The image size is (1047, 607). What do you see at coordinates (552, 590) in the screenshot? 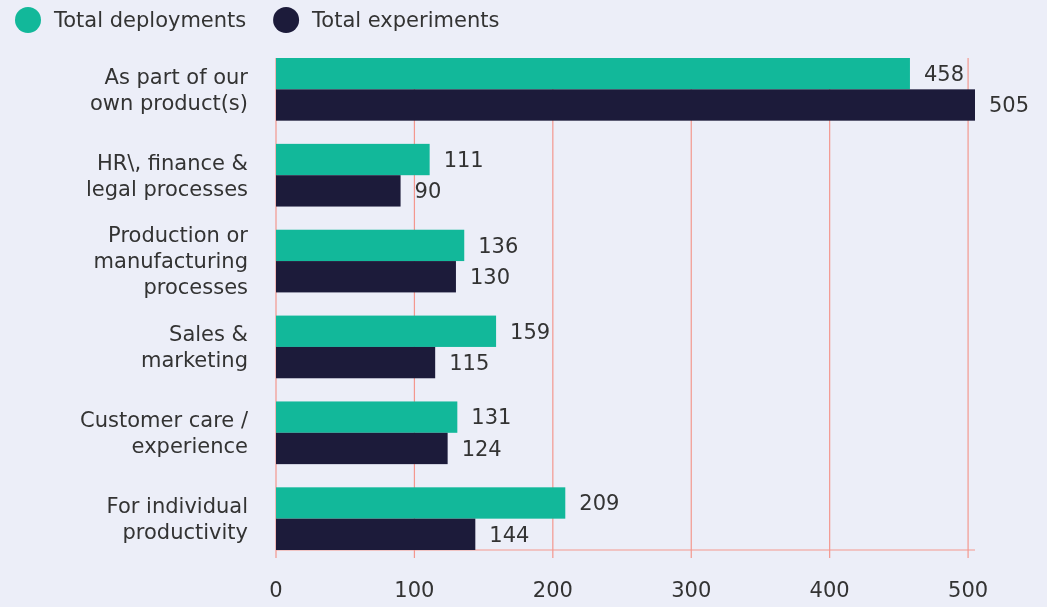
I see `x-tick-label: 200` at bounding box center [552, 590].